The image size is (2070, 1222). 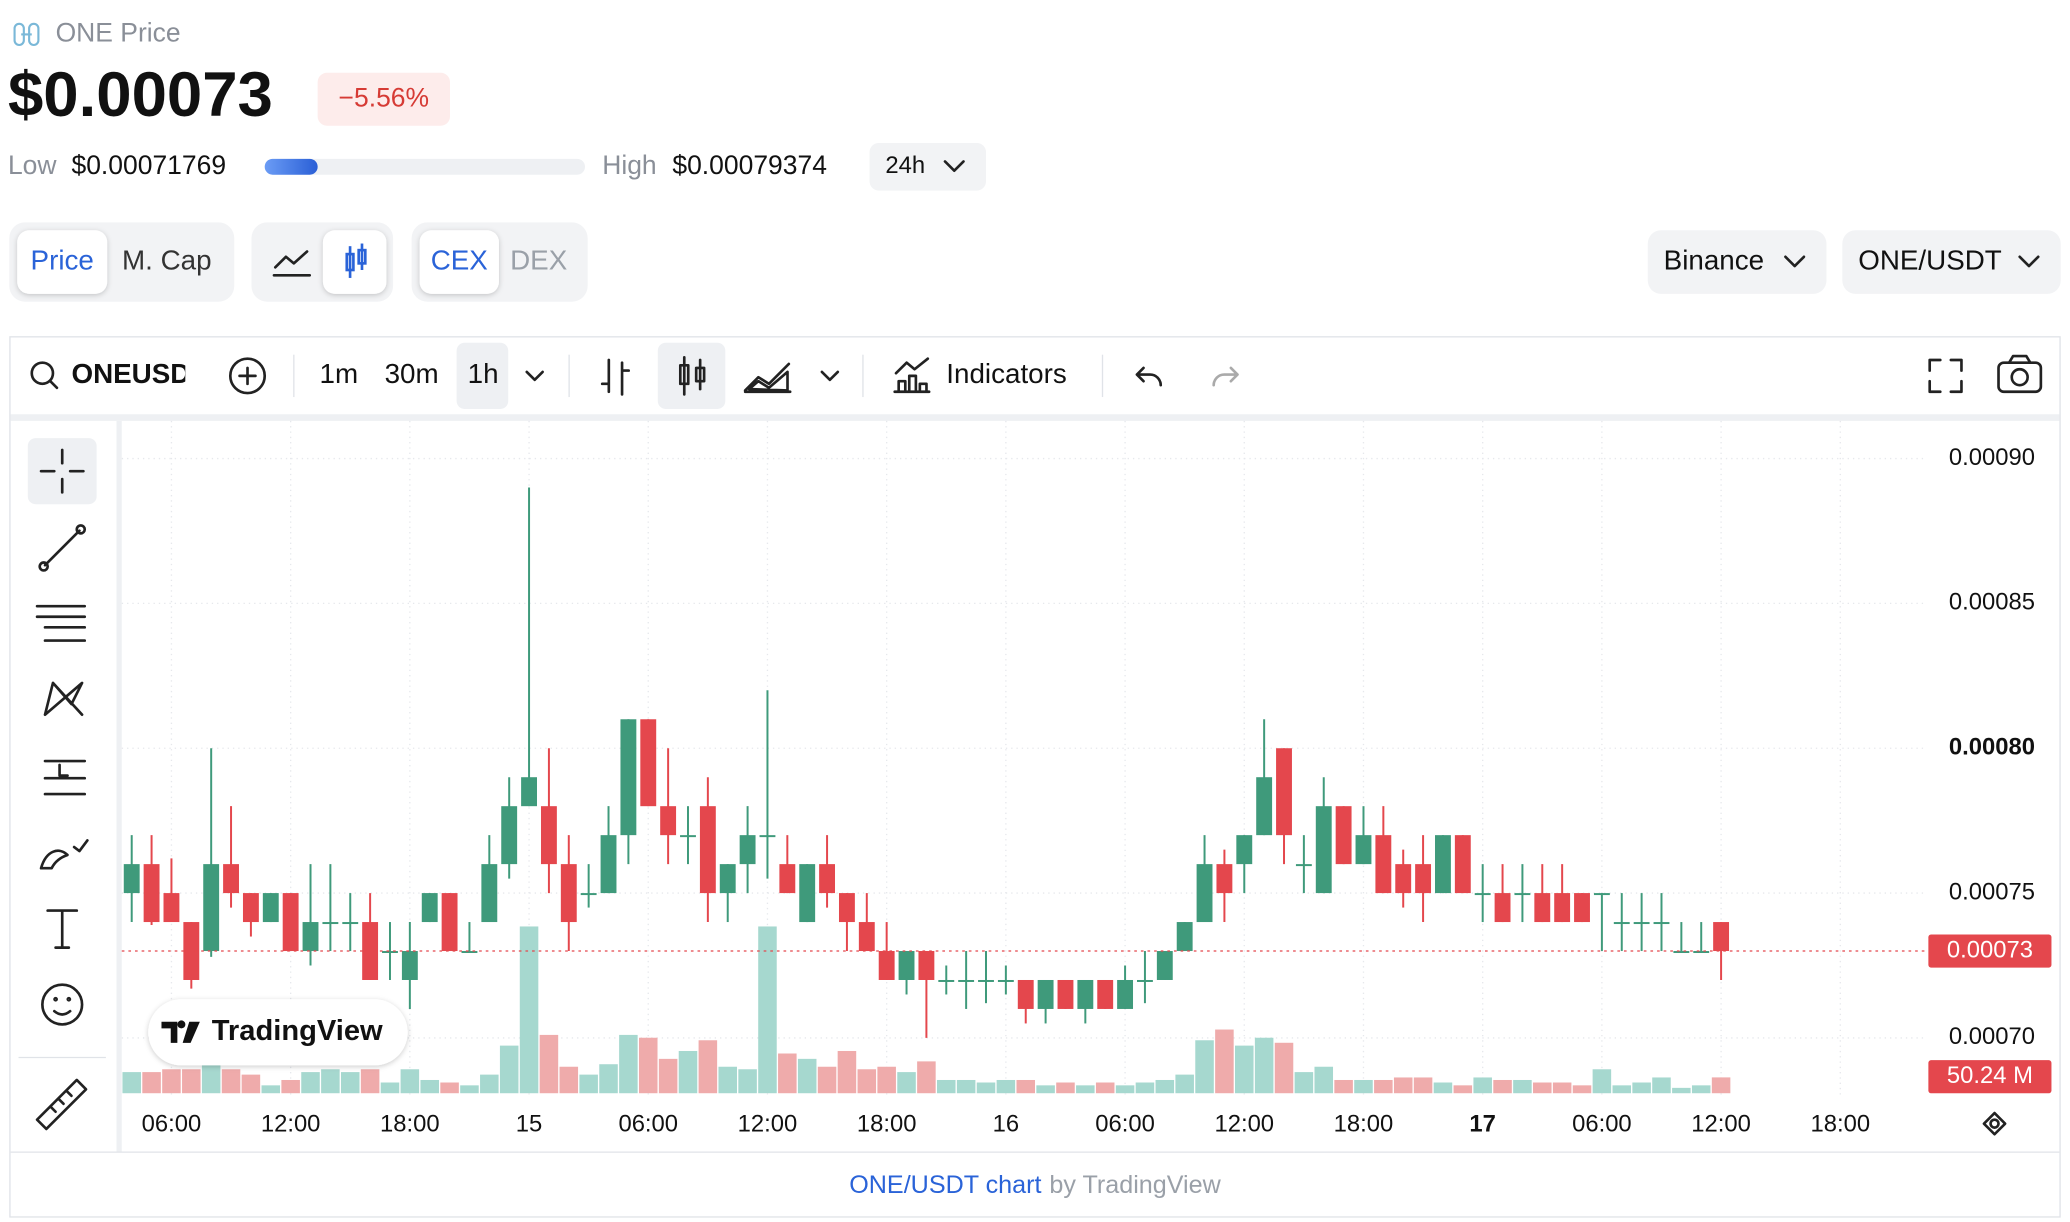 I want to click on style-menu, so click(x=830, y=376).